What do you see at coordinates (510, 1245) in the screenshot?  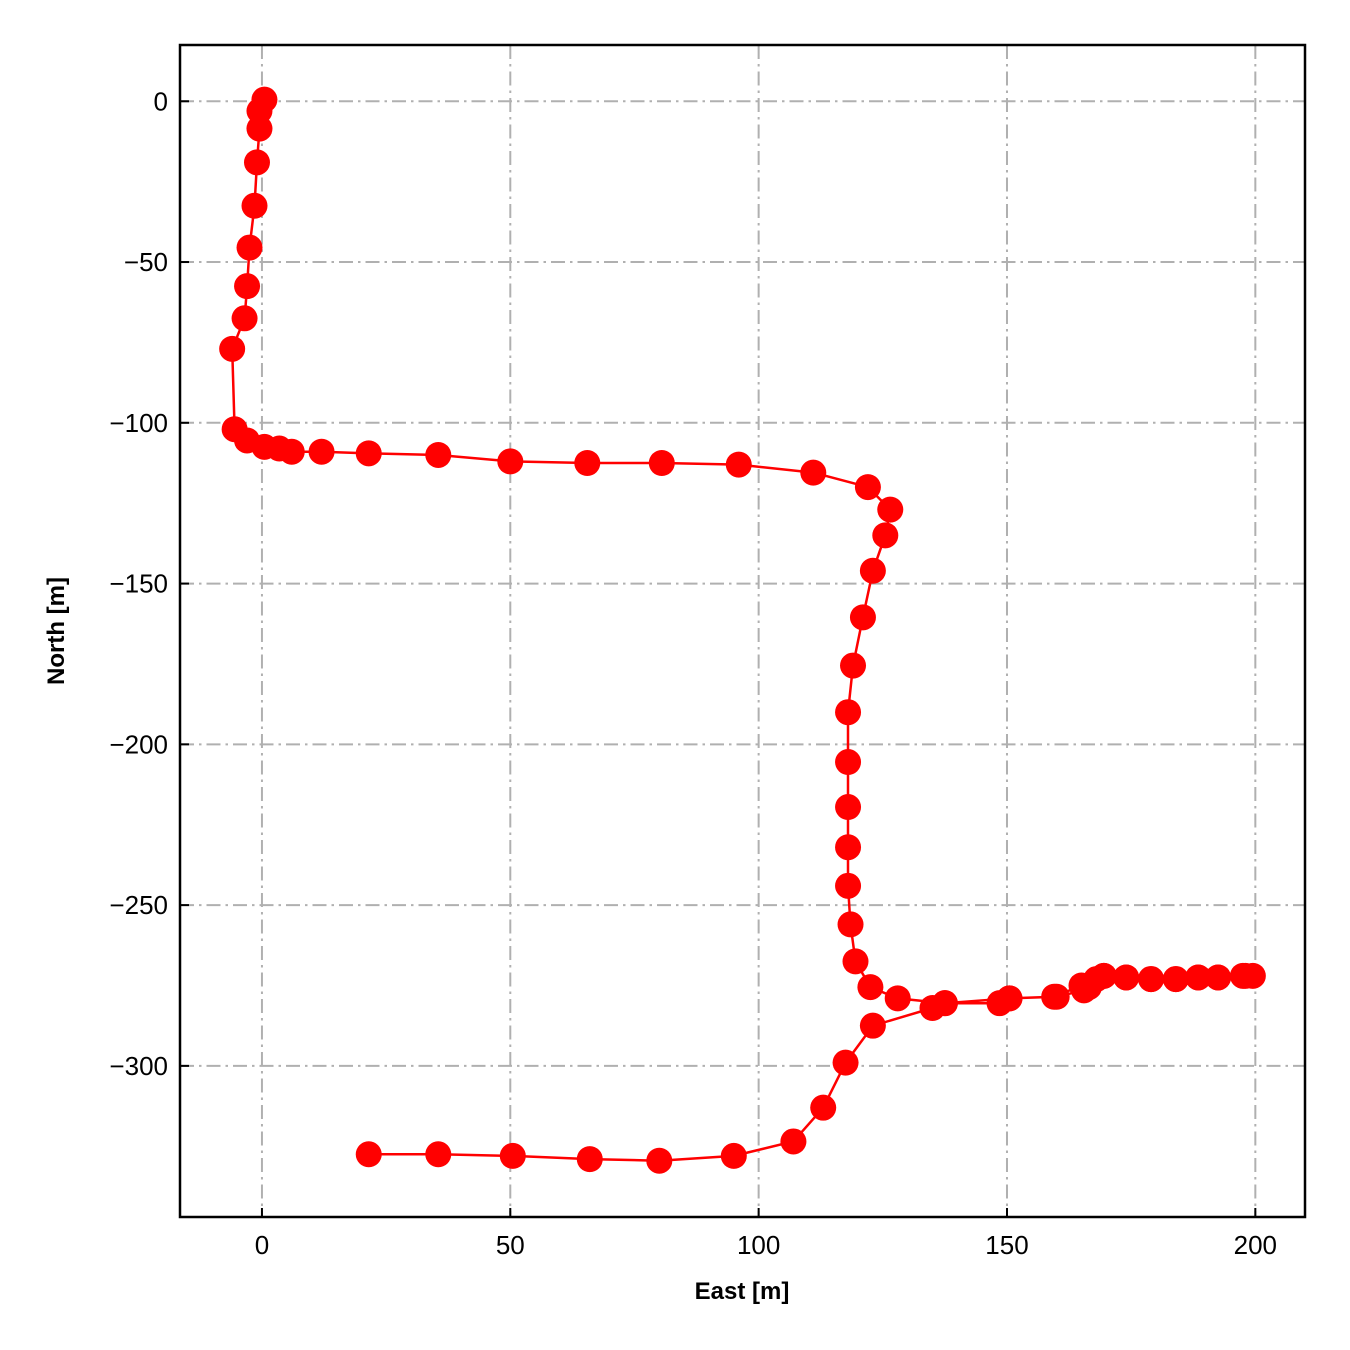 I see `x-tick-label: 50` at bounding box center [510, 1245].